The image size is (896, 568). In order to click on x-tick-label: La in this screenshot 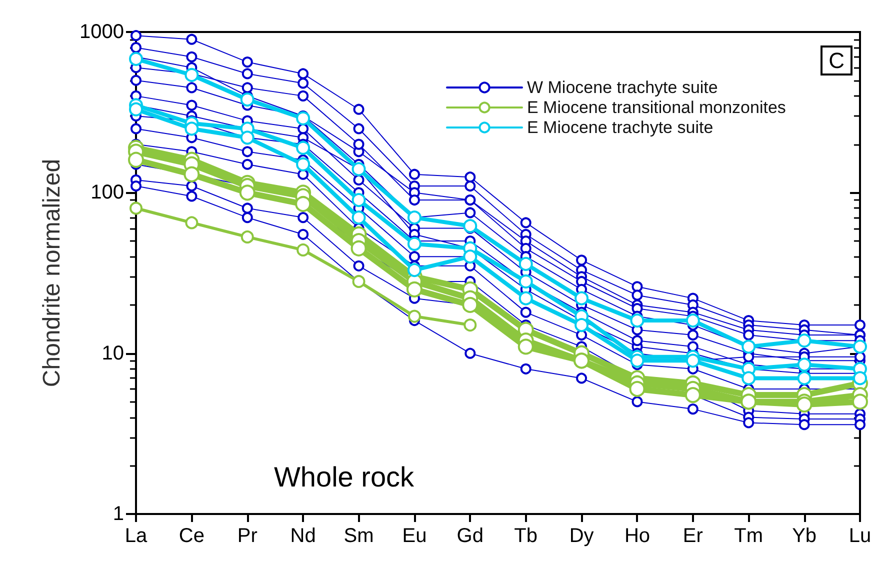, I will do `click(136, 536)`.